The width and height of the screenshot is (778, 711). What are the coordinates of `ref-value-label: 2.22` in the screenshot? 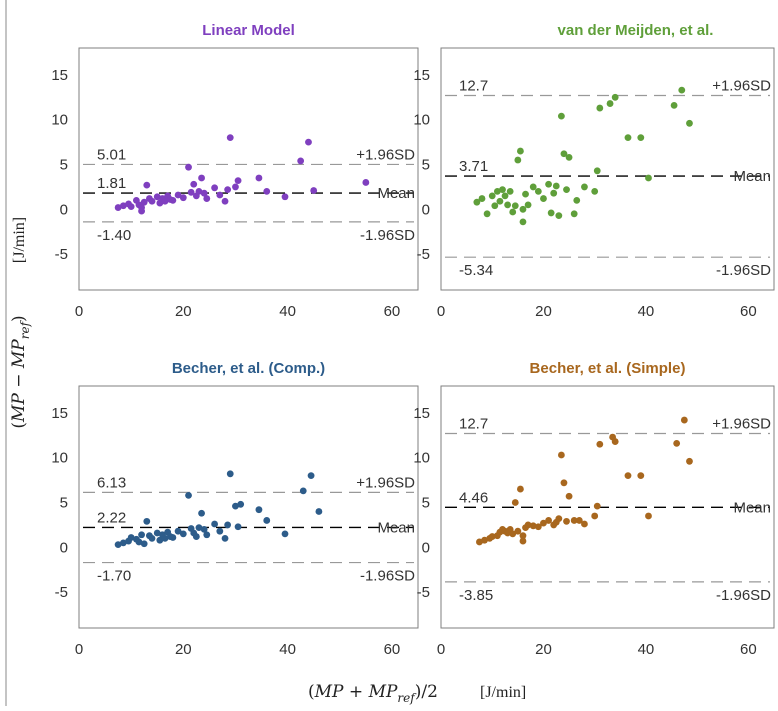 It's located at (111, 517).